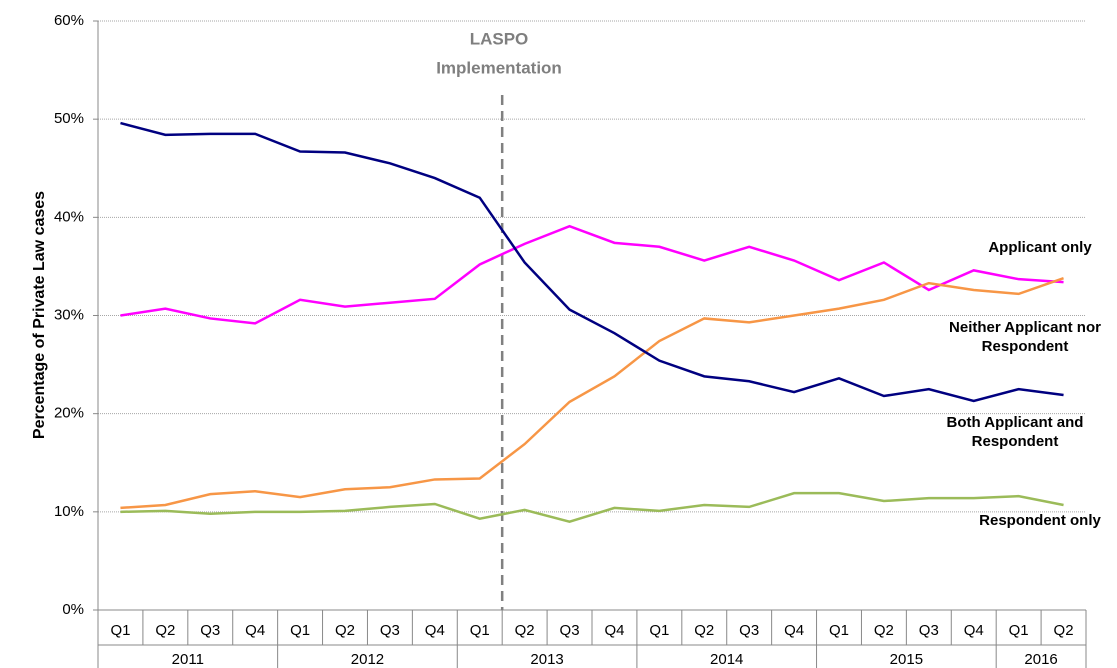 The height and width of the screenshot is (668, 1117). Describe the element at coordinates (69, 511) in the screenshot. I see `y-tick-label: 10%` at that location.